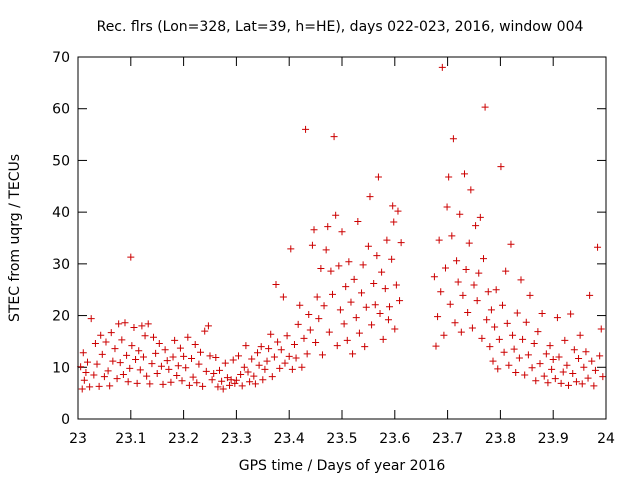  Describe the element at coordinates (61, 368) in the screenshot. I see `y-tick-label: 10` at that location.